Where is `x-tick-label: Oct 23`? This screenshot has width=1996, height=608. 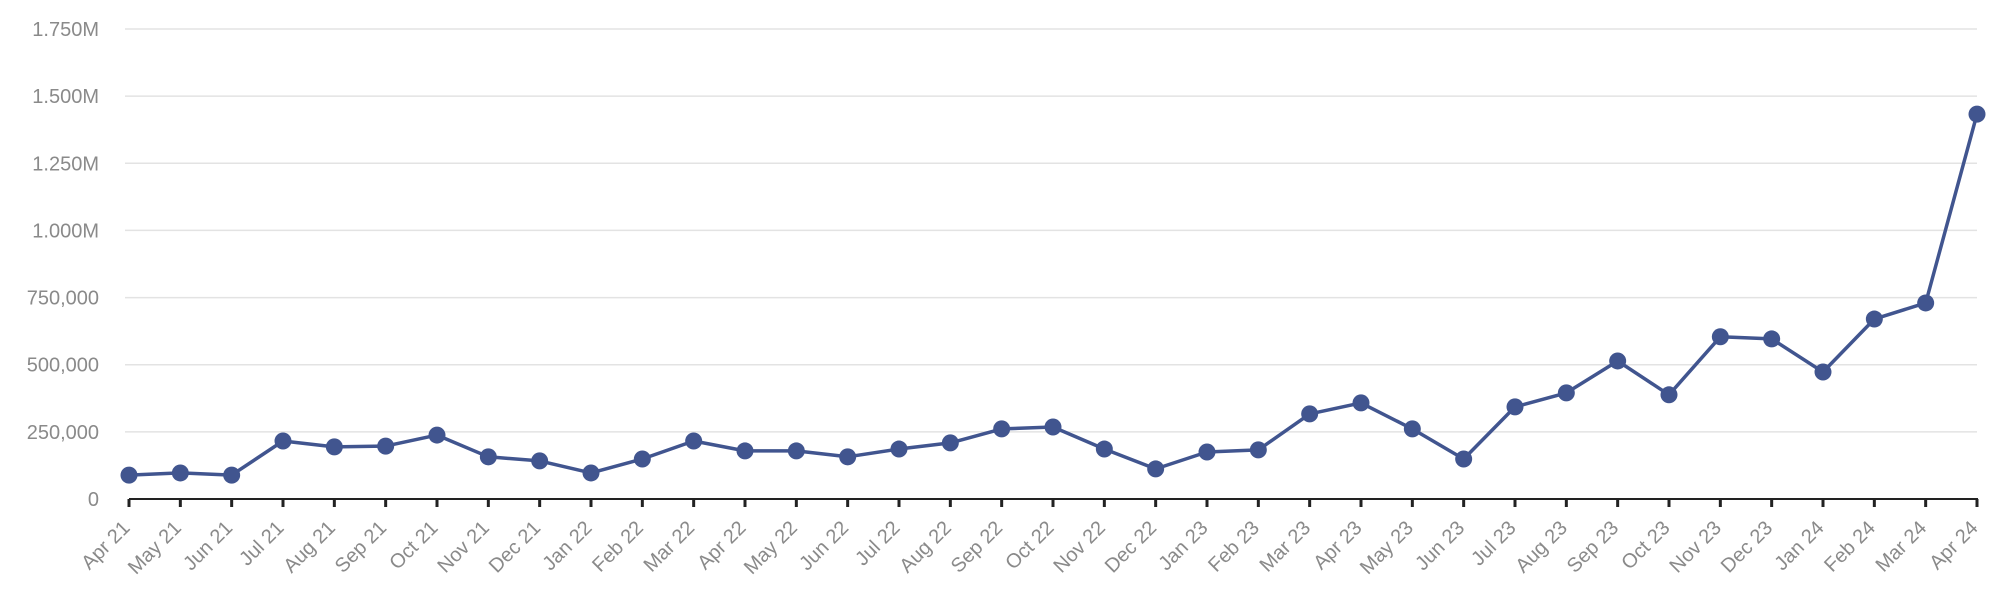
x-tick-label: Oct 23 is located at coordinates (1645, 545).